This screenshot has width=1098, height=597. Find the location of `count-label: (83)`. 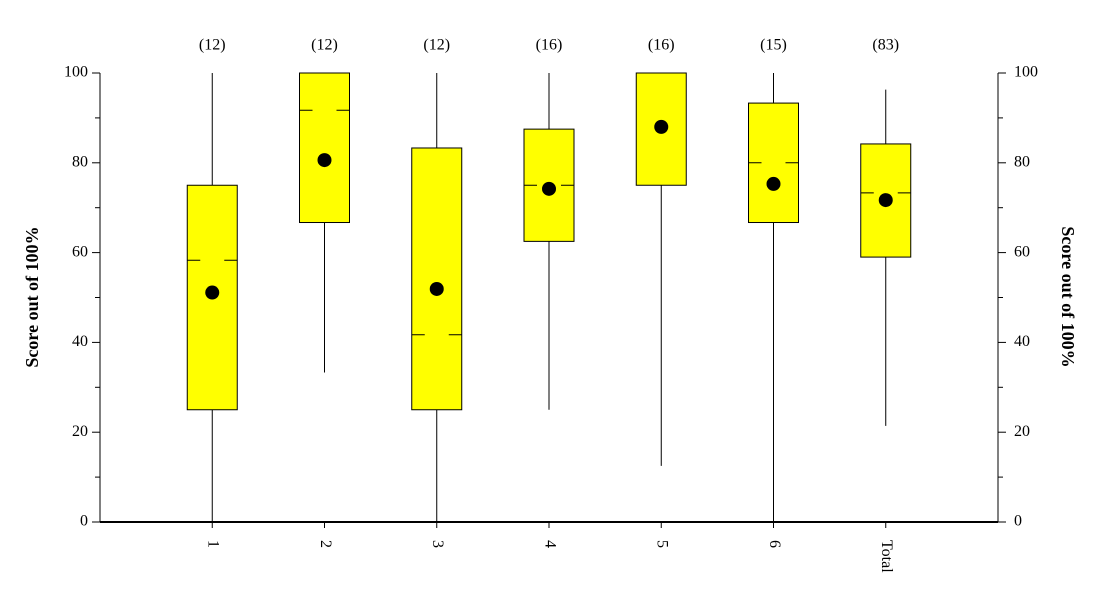

count-label: (83) is located at coordinates (885, 45).